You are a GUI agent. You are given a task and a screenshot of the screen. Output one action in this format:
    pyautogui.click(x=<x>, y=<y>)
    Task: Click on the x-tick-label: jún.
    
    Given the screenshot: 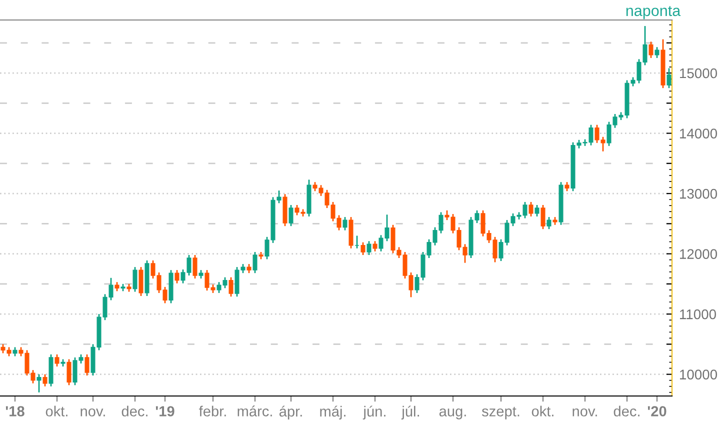 What is the action you would take?
    pyautogui.click(x=374, y=413)
    